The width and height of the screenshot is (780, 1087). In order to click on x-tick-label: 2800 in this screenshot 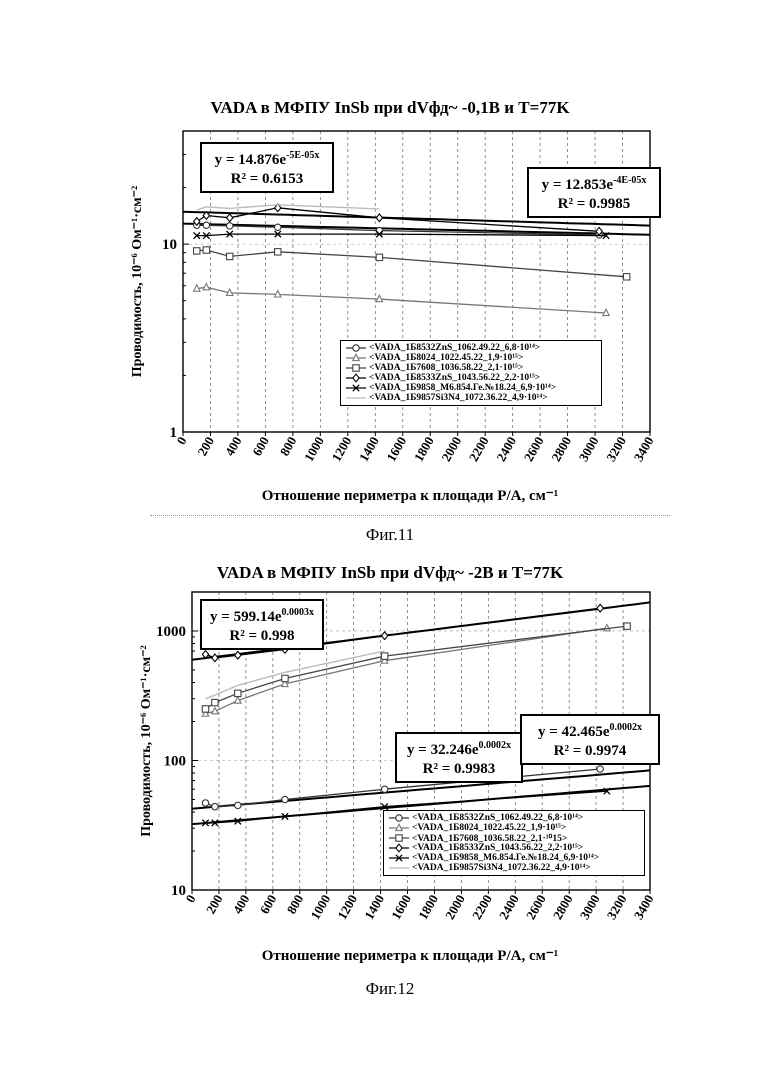, I will do `click(563, 907)`.